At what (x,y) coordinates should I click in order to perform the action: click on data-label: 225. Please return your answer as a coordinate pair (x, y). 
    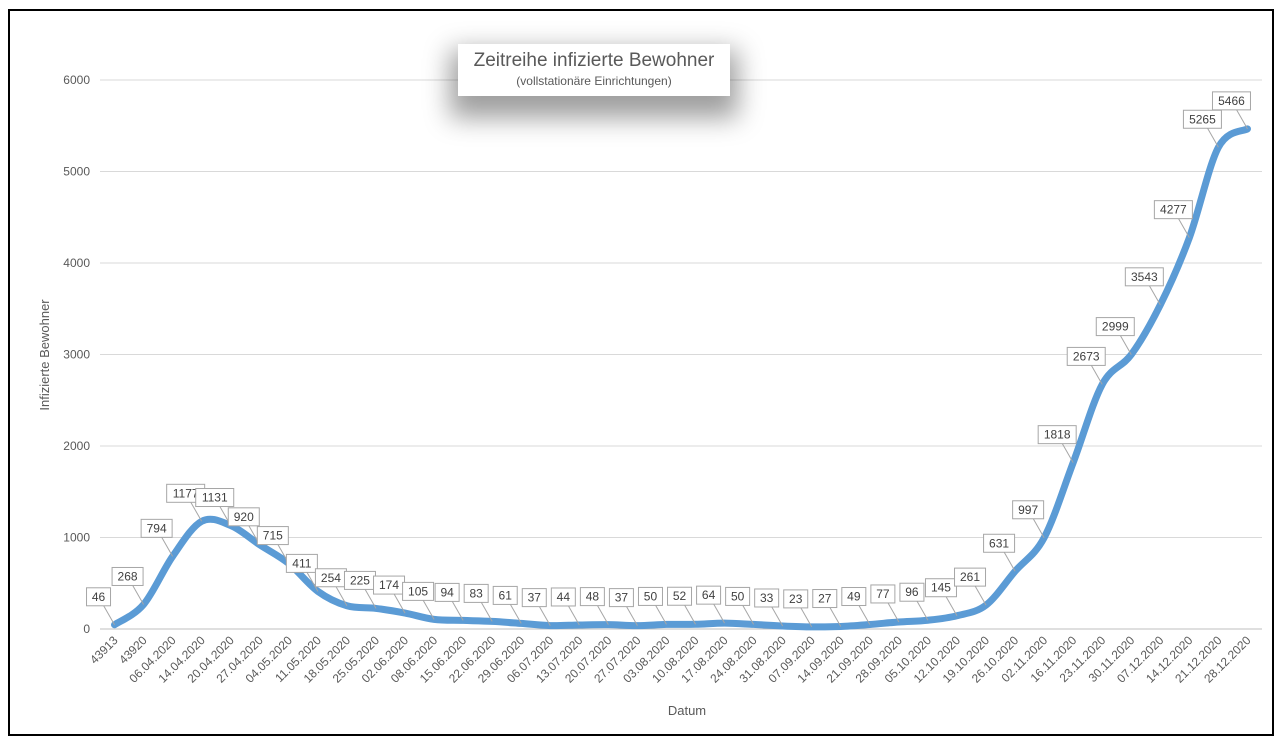
    Looking at the image, I should click on (360, 580).